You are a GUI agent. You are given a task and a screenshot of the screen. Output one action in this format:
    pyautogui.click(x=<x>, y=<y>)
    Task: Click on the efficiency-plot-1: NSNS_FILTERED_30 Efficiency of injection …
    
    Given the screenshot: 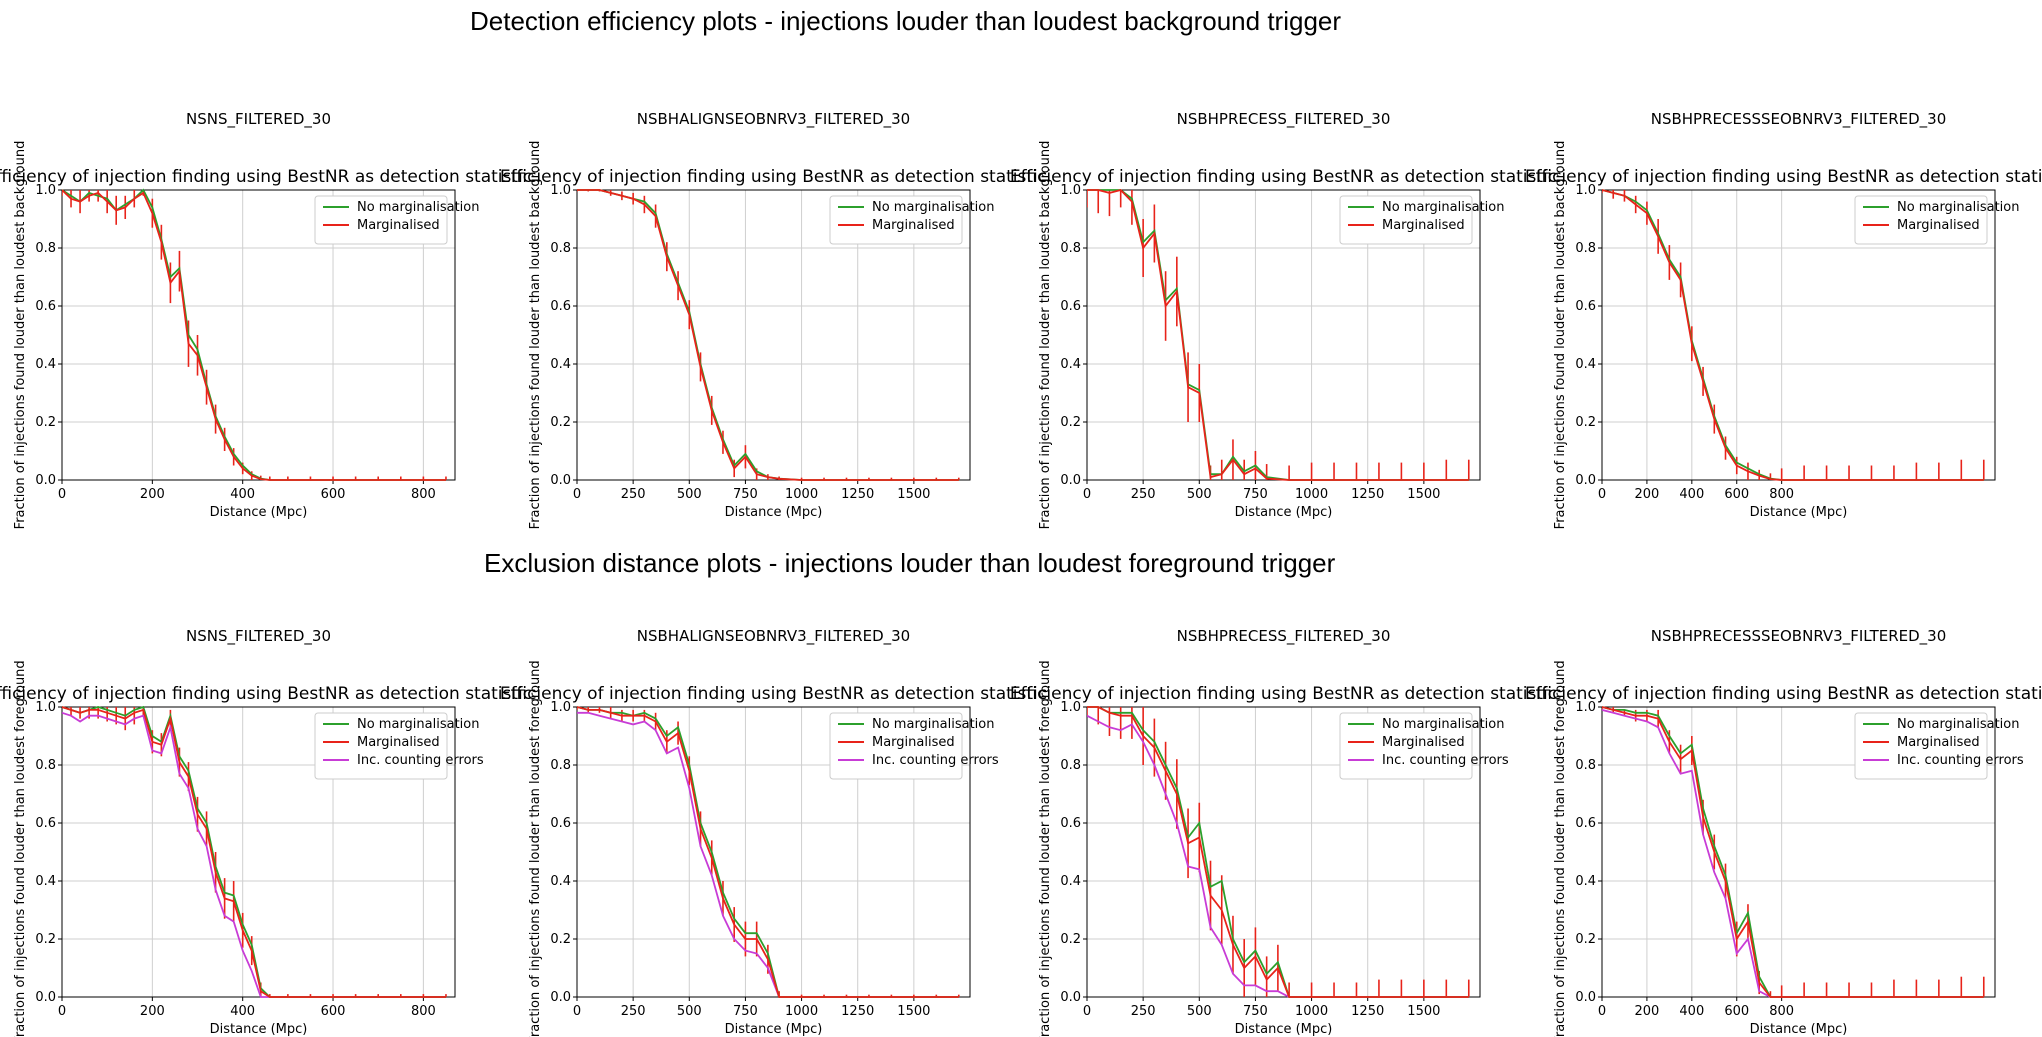 What is the action you would take?
    pyautogui.click(x=266, y=319)
    